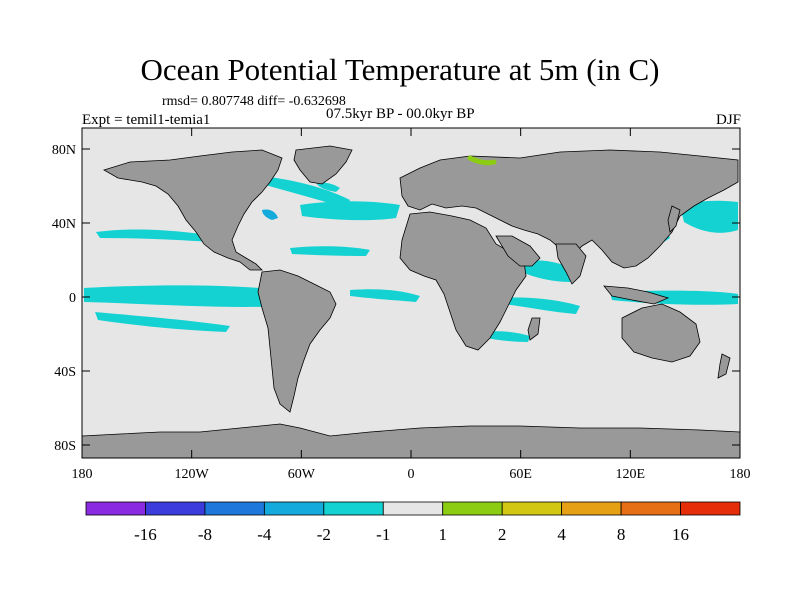 The width and height of the screenshot is (800, 600). What do you see at coordinates (636, 295) in the screenshot?
I see `maritime-continent` at bounding box center [636, 295].